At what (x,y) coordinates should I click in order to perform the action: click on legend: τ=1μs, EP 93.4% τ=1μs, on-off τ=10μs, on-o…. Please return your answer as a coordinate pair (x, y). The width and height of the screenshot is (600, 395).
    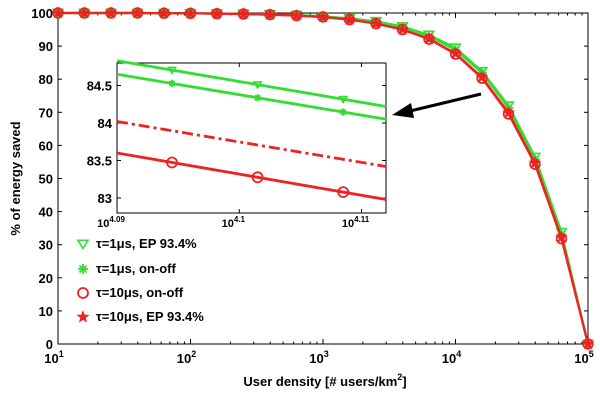
    Looking at the image, I should click on (140, 280).